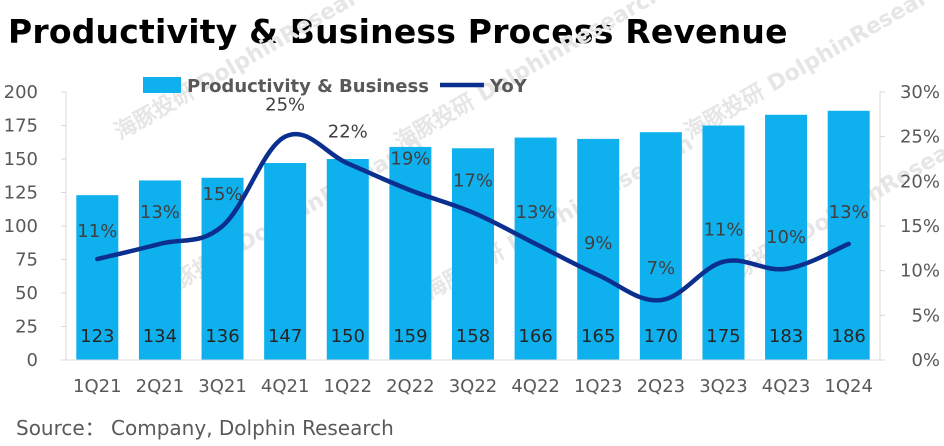 The image size is (944, 446). What do you see at coordinates (786, 386) in the screenshot?
I see `x-tick-label: 4Q23` at bounding box center [786, 386].